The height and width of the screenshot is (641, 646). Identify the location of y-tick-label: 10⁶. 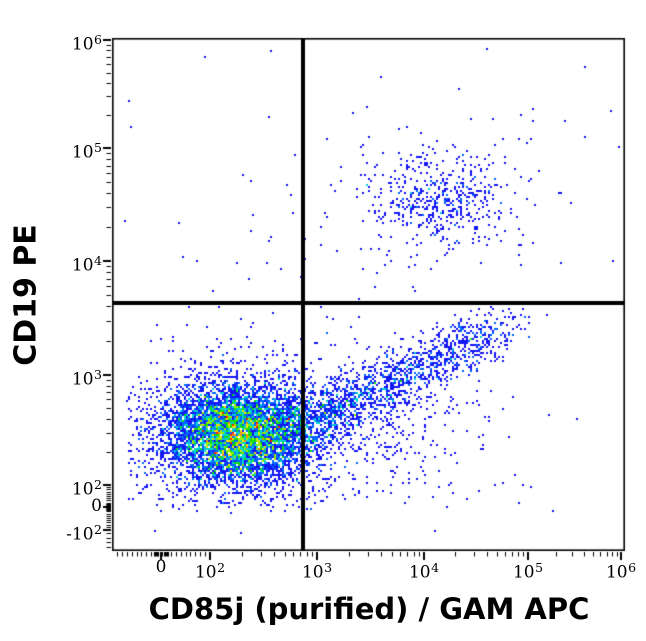
(86, 43).